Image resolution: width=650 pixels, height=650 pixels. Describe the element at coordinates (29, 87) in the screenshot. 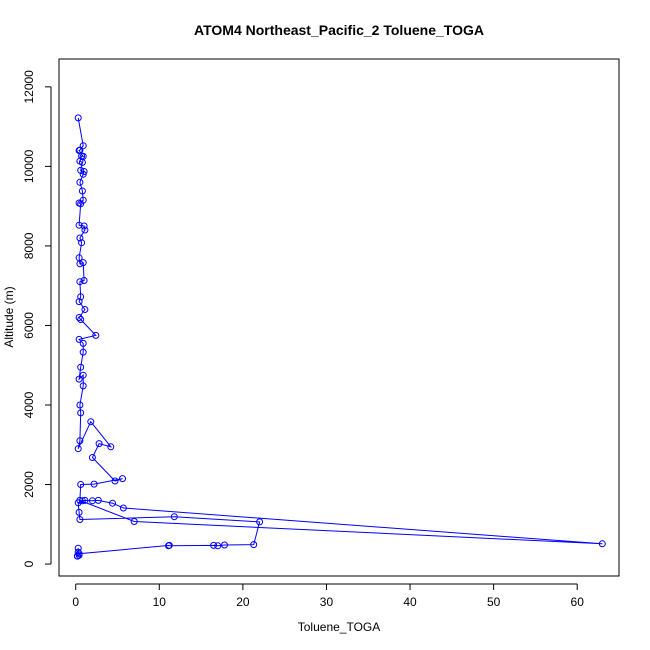

I see `y-tick-label: 12000` at that location.